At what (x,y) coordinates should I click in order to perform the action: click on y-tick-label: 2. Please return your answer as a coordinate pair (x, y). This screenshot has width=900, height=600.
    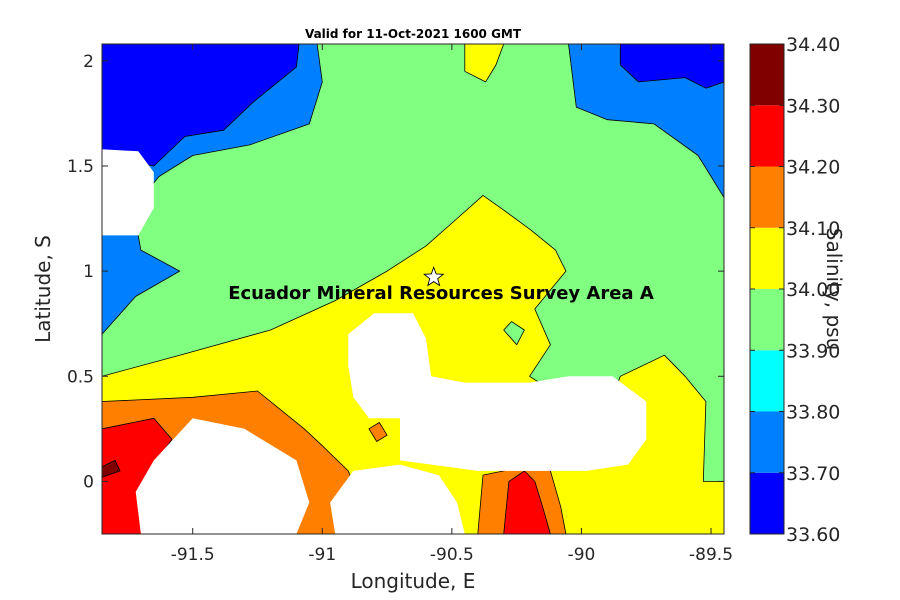
    Looking at the image, I should click on (88, 62).